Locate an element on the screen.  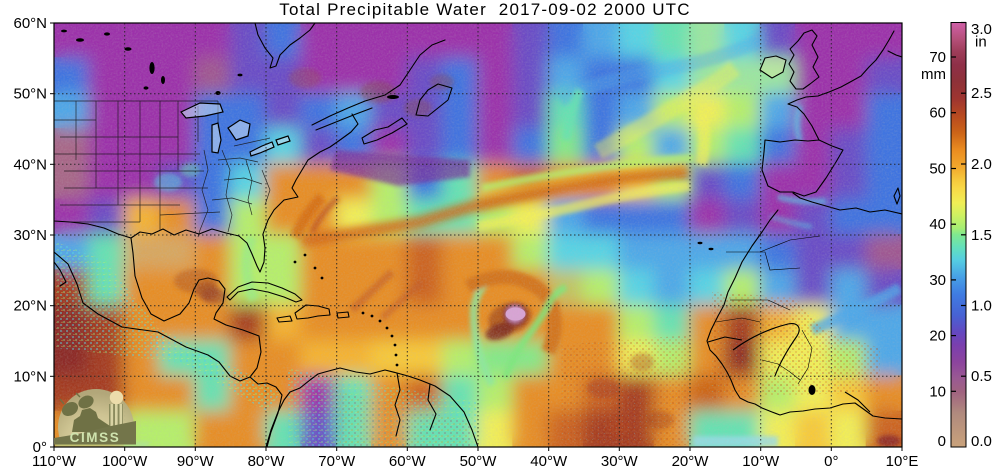
svg-text: 0 is located at coordinates (942, 441).